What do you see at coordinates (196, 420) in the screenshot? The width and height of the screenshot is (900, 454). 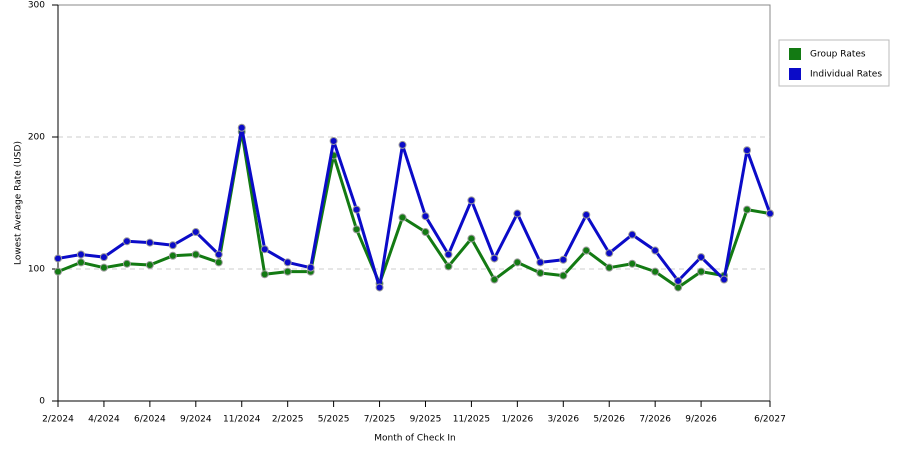 I see `x-tick-label: 9/2024` at bounding box center [196, 420].